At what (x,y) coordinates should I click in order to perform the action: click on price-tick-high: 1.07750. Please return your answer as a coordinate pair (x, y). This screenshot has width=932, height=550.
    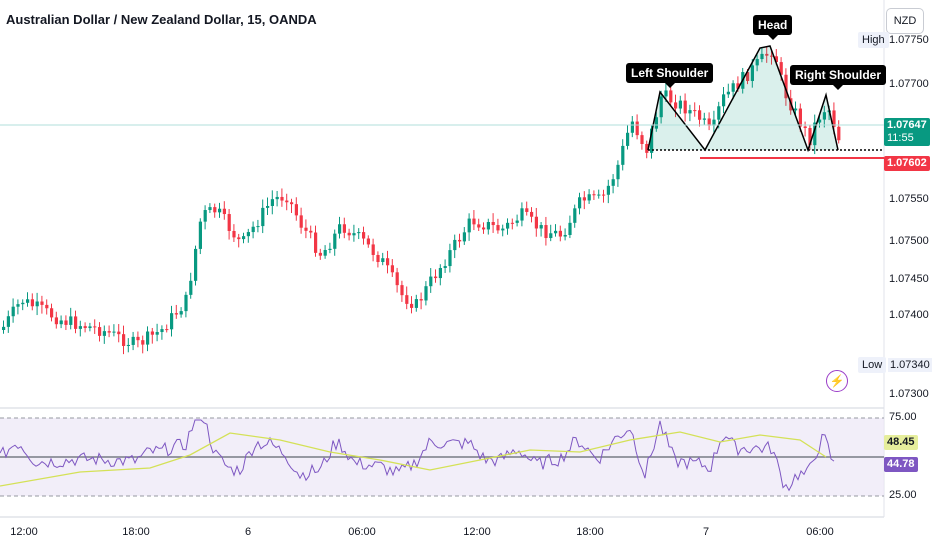
    Looking at the image, I should click on (909, 40).